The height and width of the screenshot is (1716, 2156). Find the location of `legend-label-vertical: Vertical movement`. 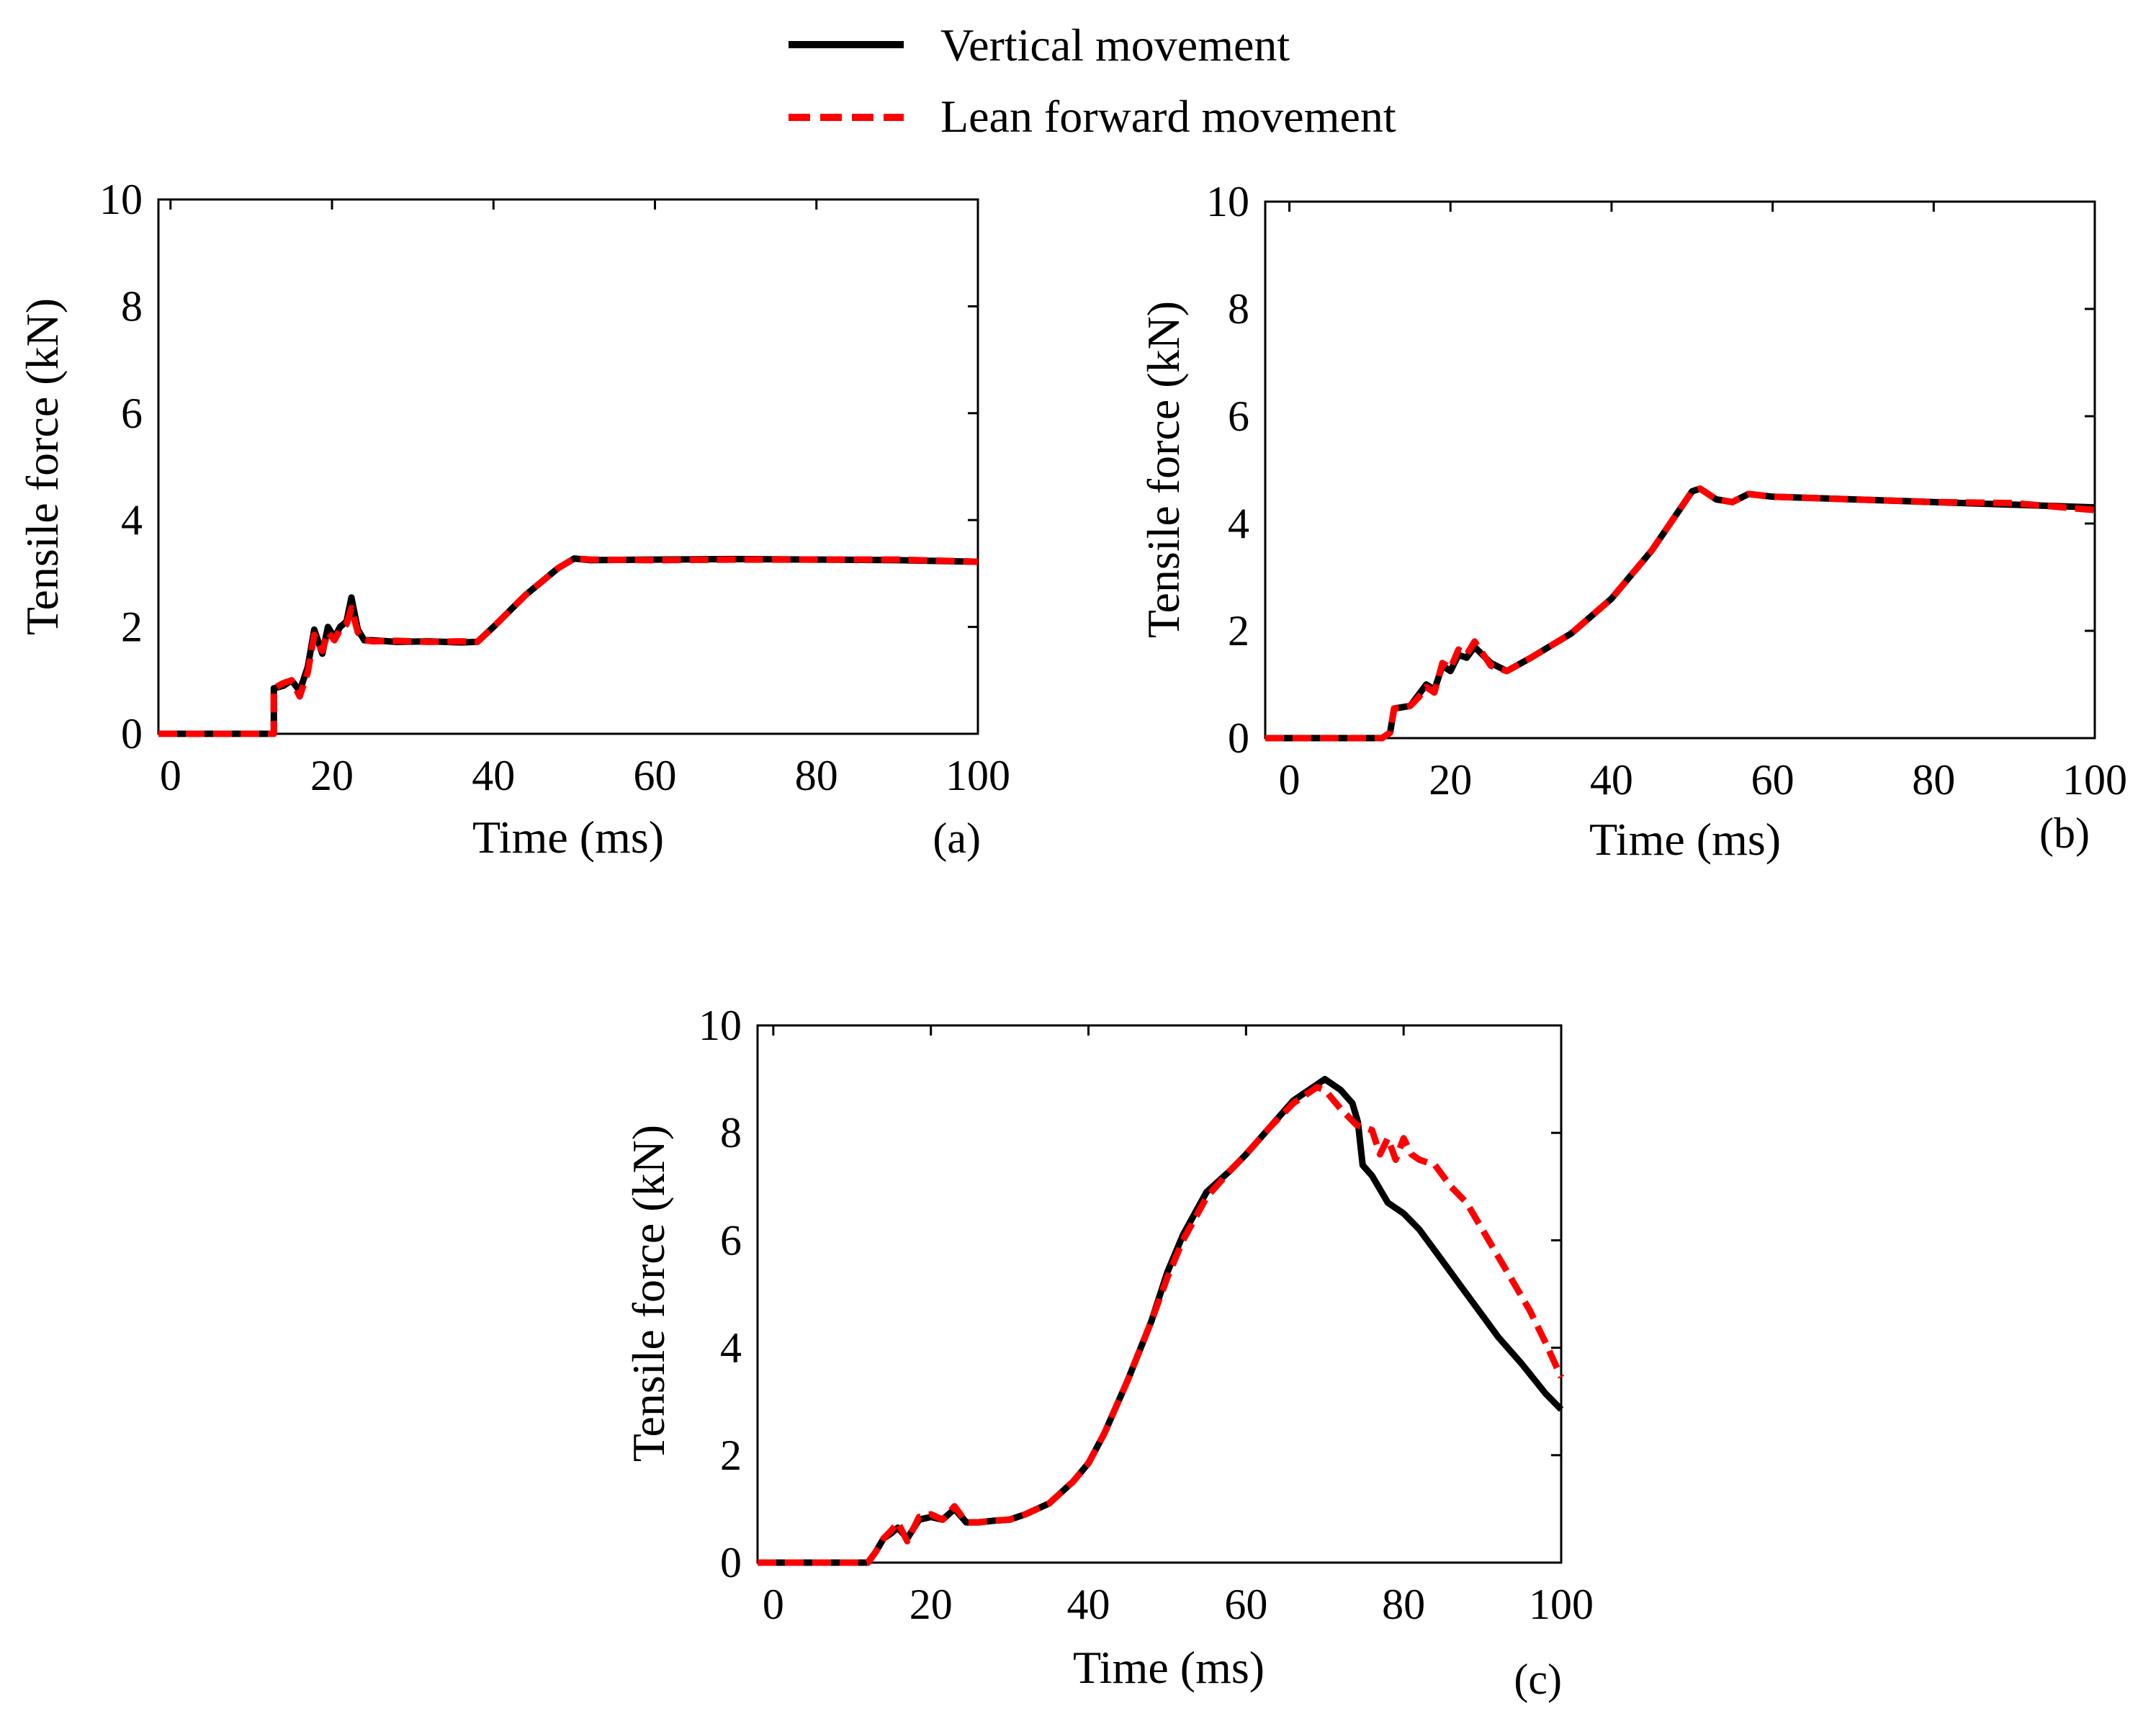

legend-label-vertical: Vertical movement is located at coordinates (1115, 45).